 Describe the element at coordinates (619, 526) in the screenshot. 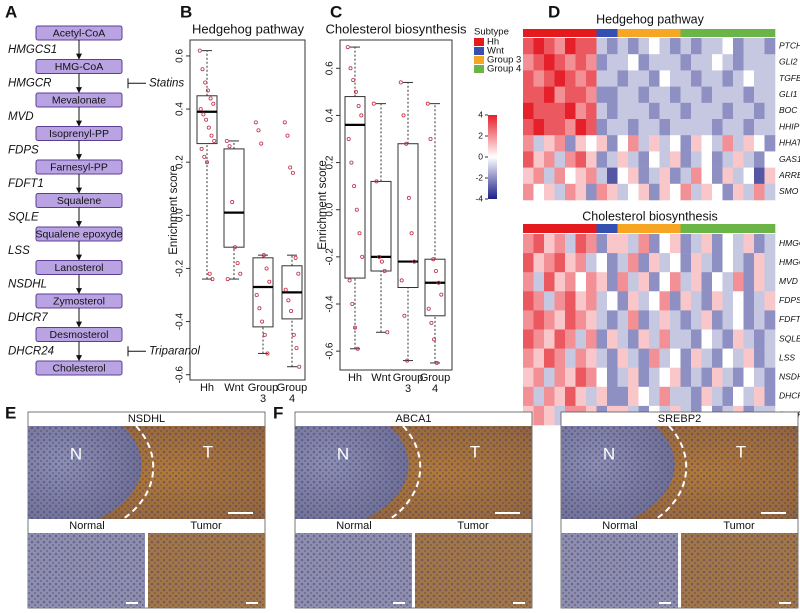

I see `inset-label: Normal` at that location.